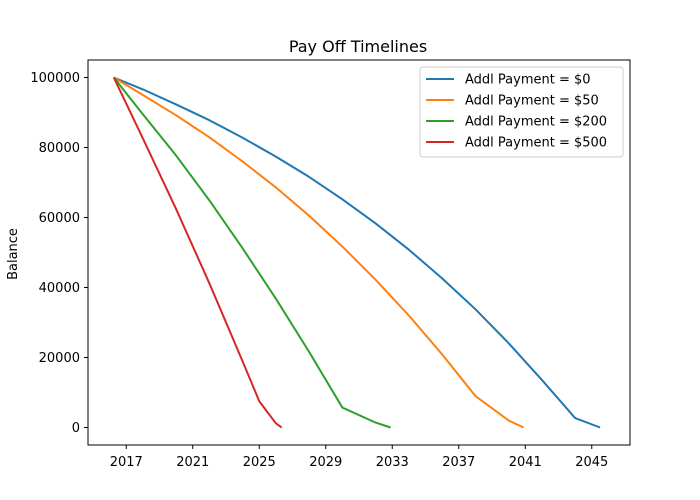 Image resolution: width=700 pixels, height=500 pixels. Describe the element at coordinates (59, 288) in the screenshot. I see `y-tick-label: 40000` at that location.